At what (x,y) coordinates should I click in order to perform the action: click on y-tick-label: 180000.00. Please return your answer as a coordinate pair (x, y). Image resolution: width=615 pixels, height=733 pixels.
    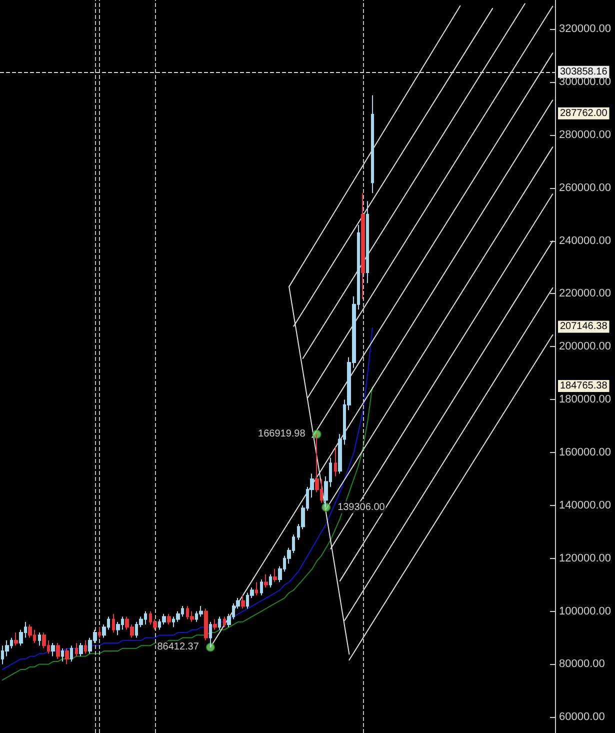
    Looking at the image, I should click on (585, 400).